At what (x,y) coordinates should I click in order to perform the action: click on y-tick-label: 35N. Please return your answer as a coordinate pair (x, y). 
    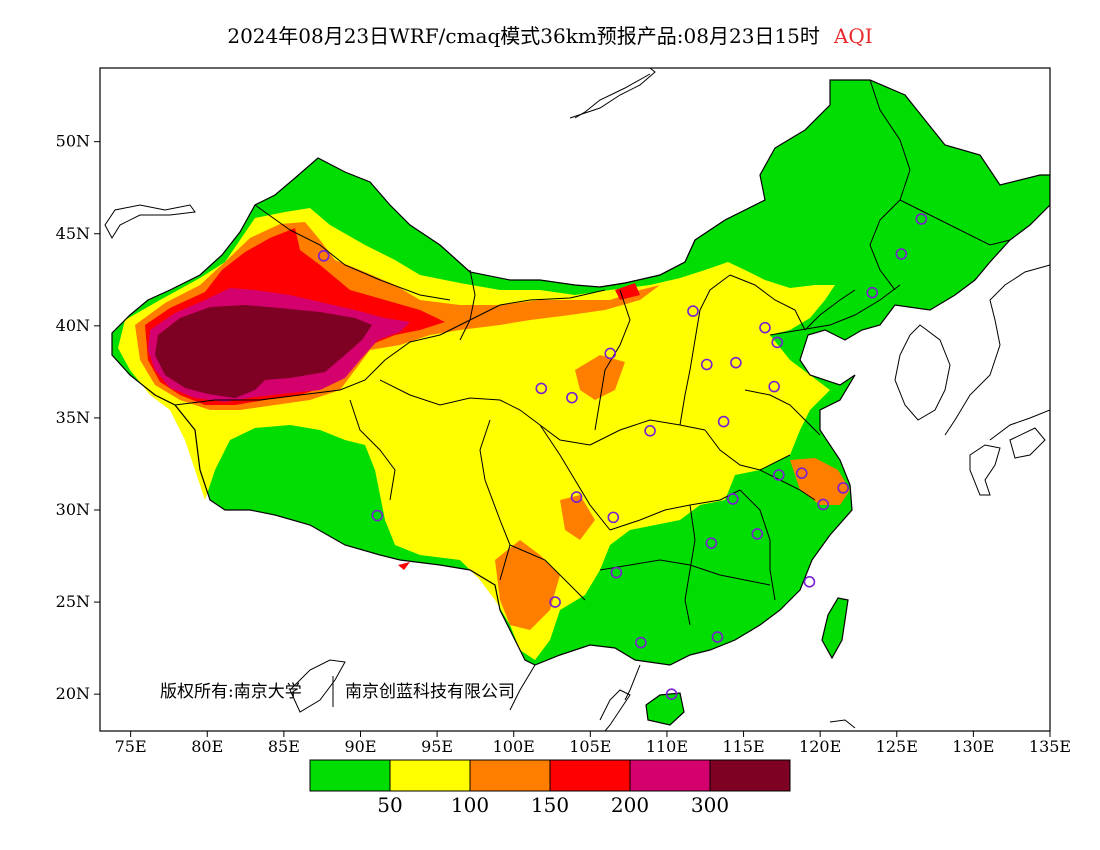
    Looking at the image, I should click on (73, 417).